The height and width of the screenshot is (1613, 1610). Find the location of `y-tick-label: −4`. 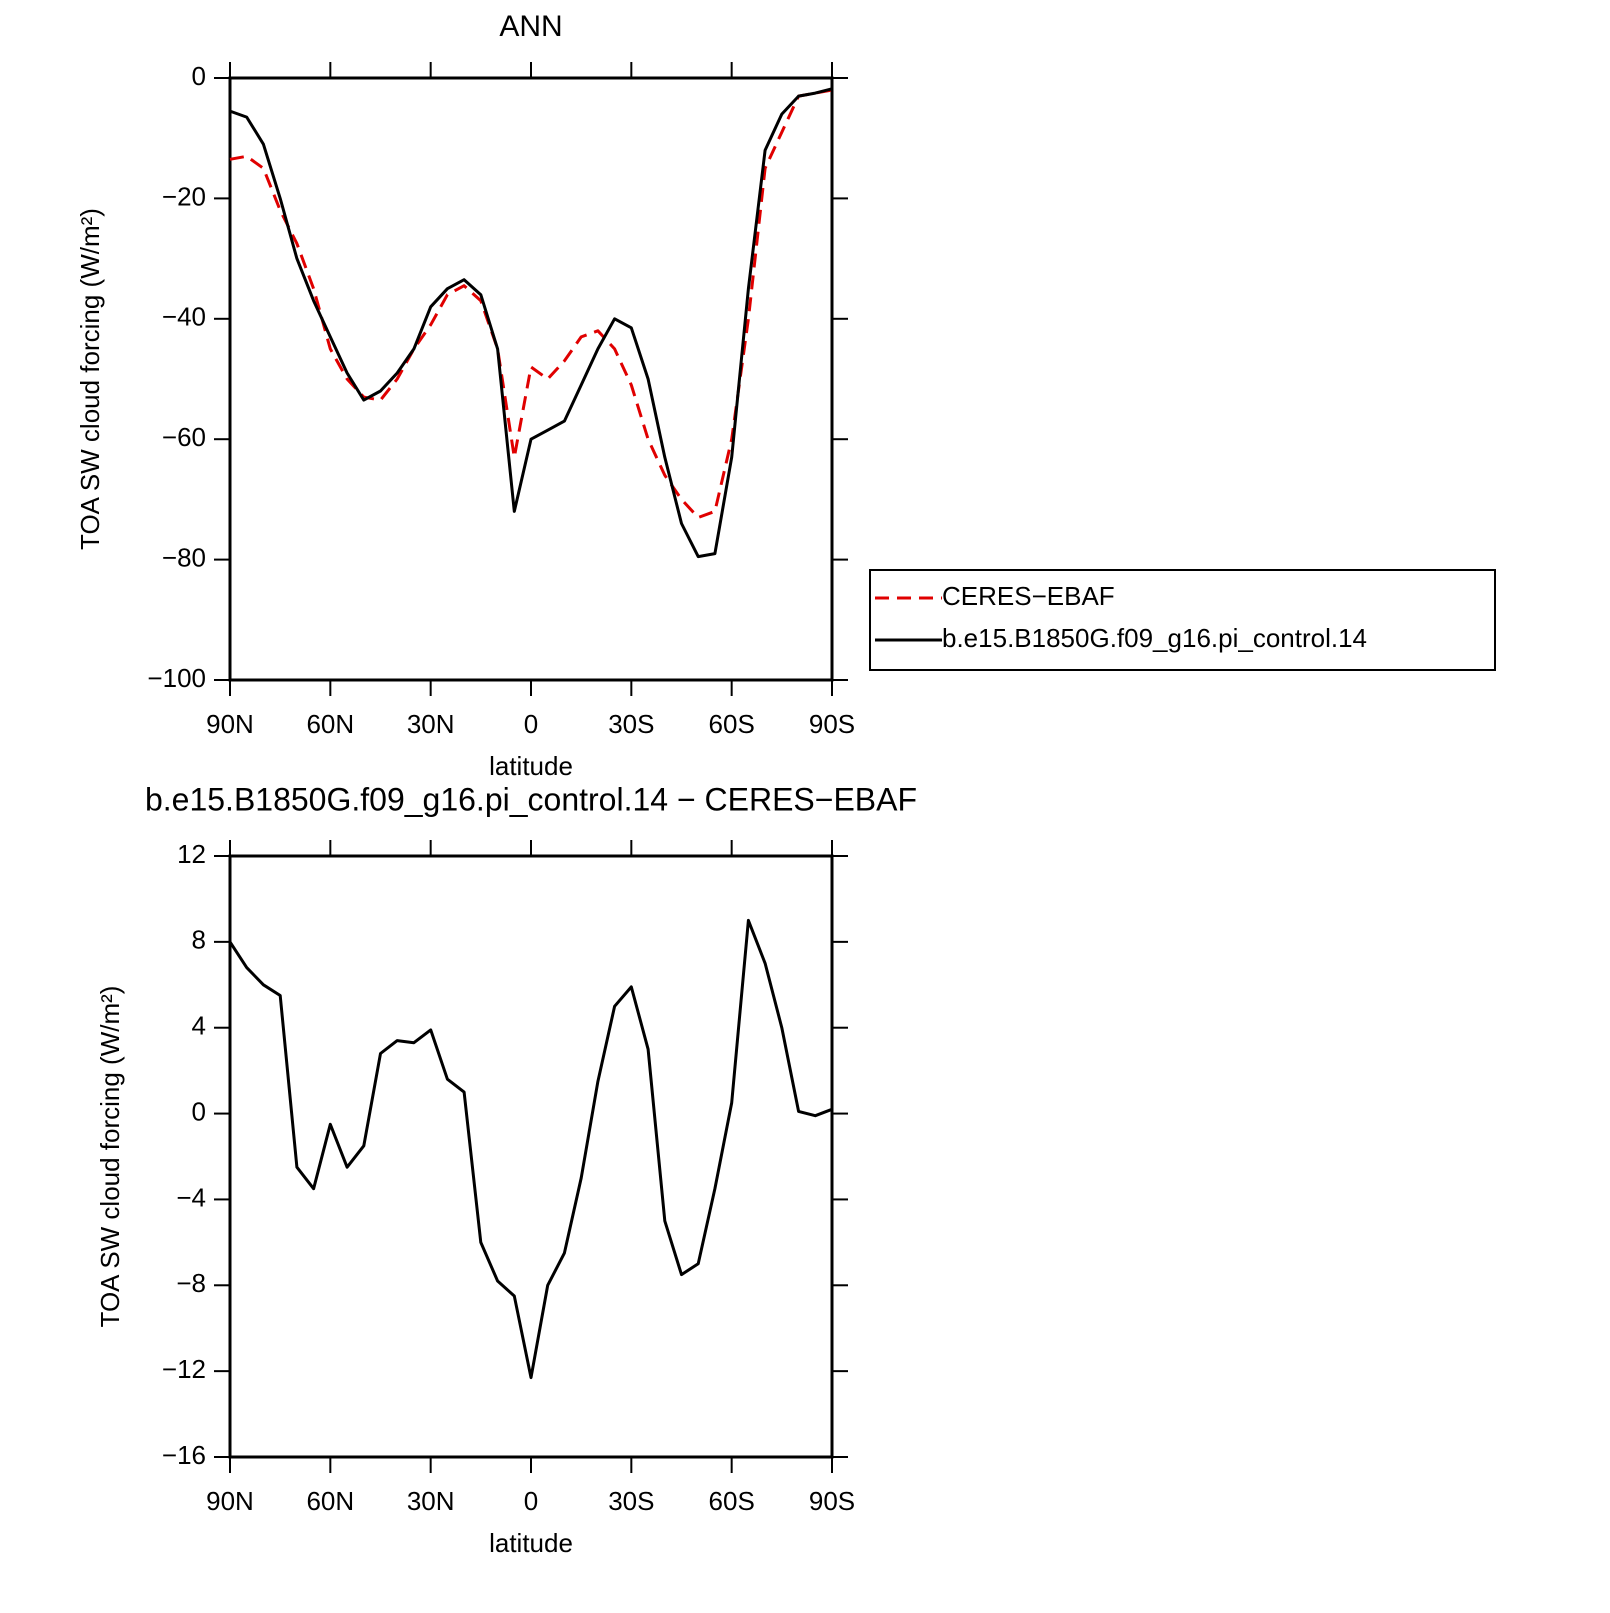

y-tick-label: −4 is located at coordinates (191, 1197).